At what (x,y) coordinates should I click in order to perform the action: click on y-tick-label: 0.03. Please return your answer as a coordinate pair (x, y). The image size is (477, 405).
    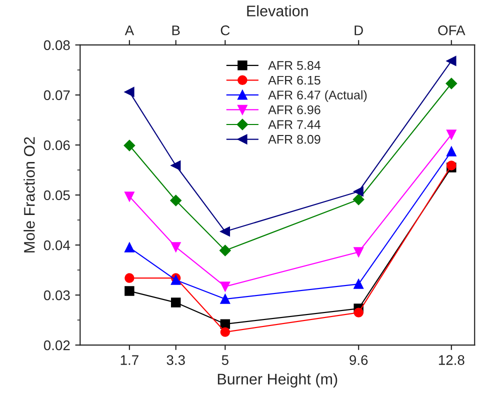
    Looking at the image, I should click on (57, 295).